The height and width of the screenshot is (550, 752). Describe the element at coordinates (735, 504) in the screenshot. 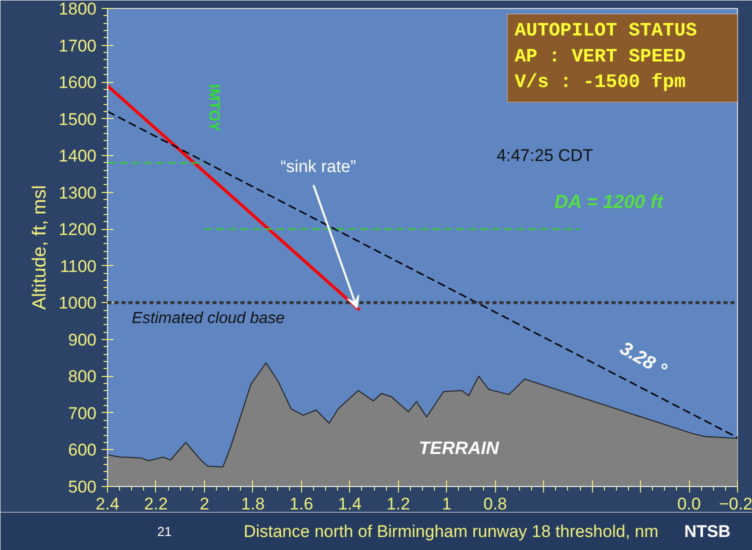

I see `x-tick-label: −0.2` at that location.